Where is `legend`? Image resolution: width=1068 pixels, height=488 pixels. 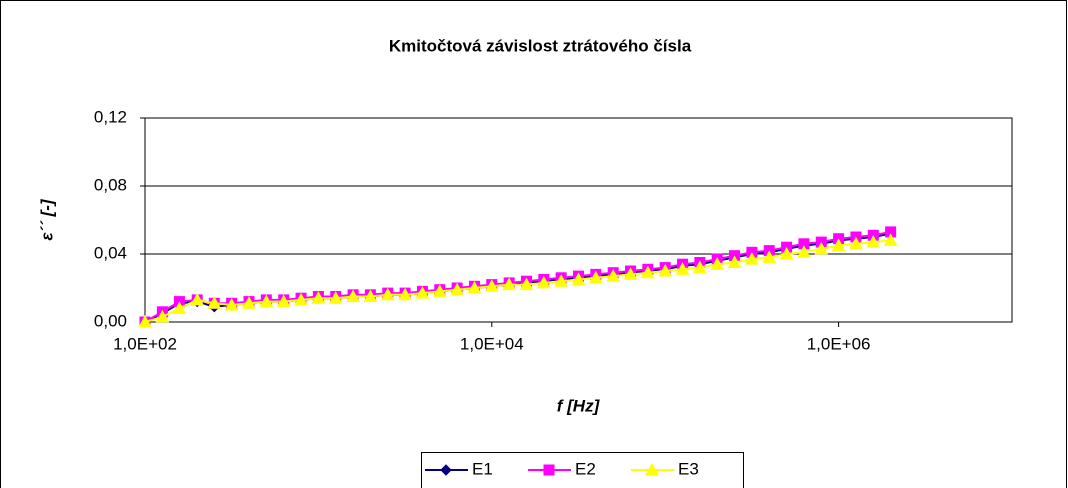
legend is located at coordinates (582, 470).